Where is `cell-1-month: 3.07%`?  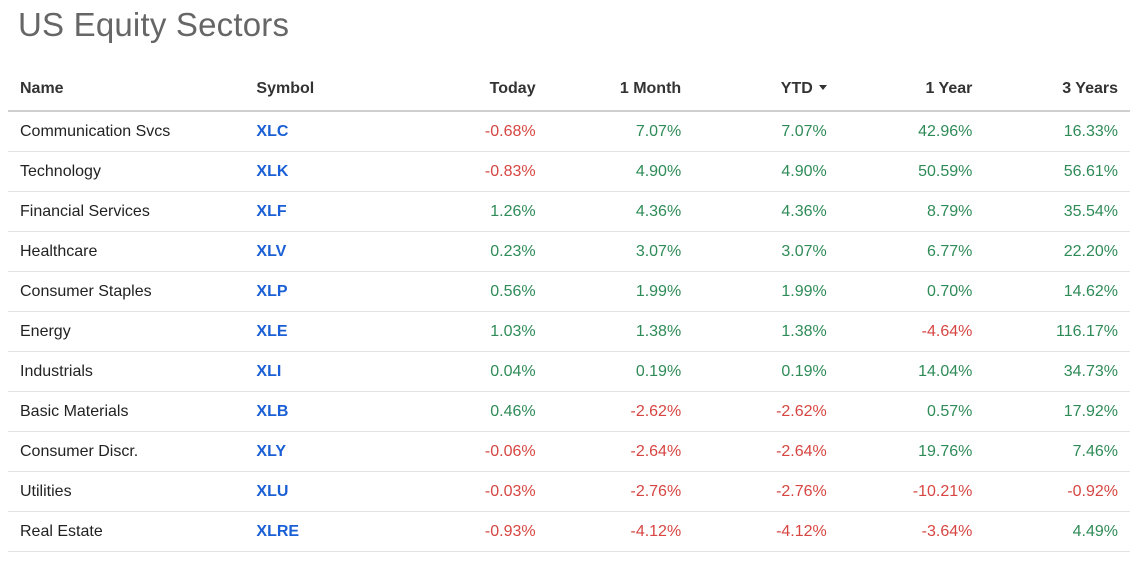
cell-1-month: 3.07% is located at coordinates (620, 251).